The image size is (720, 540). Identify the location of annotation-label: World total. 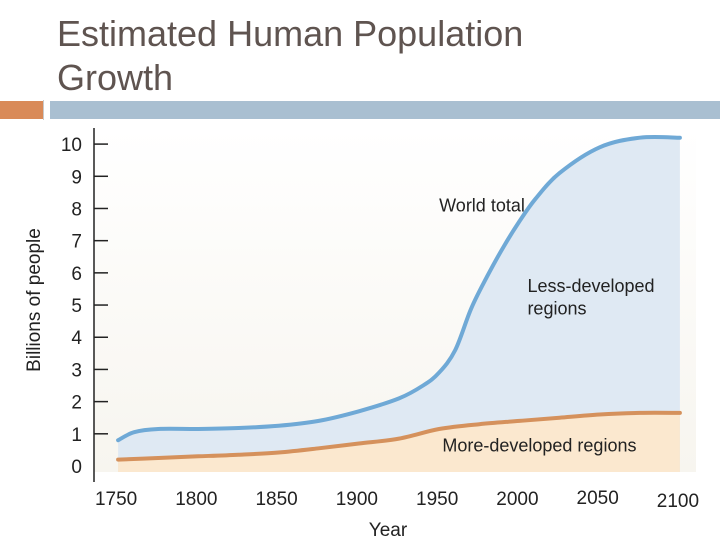
(482, 206).